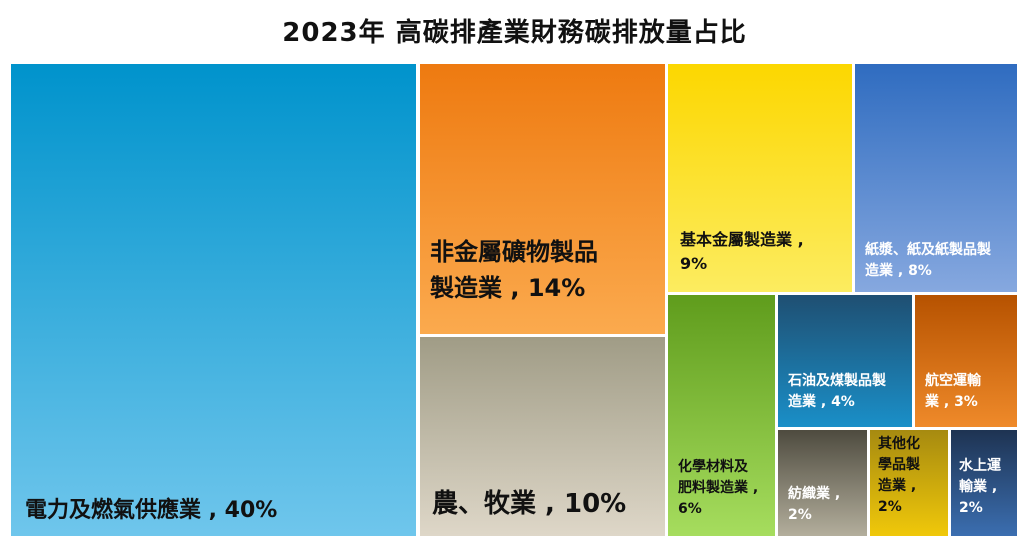 This screenshot has width=1029, height=546. I want to click on tile-label-line: 肥料製造業 ,, so click(718, 488).